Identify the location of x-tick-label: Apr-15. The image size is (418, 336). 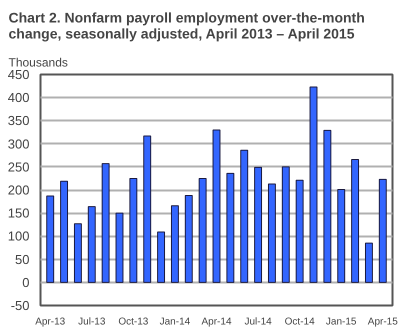
(383, 322).